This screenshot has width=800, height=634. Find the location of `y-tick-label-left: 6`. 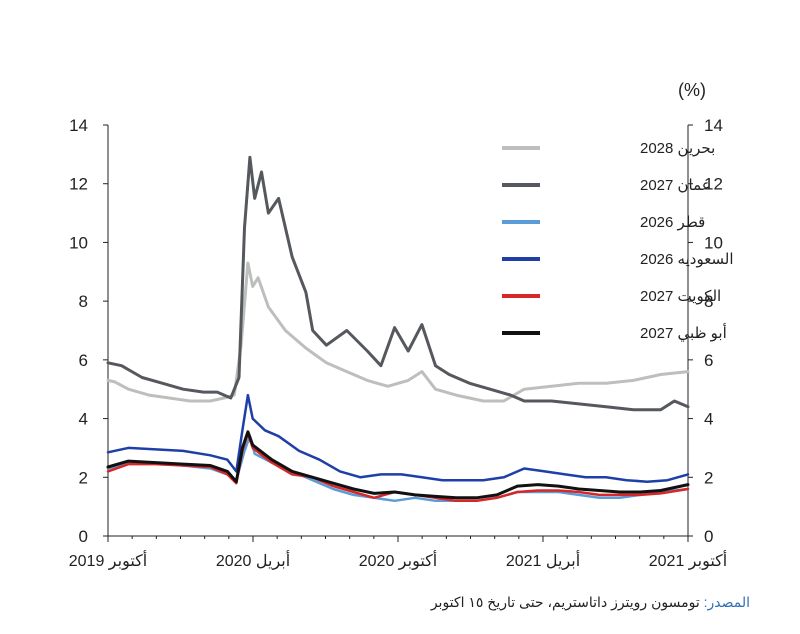

y-tick-label-left: 6 is located at coordinates (83, 360).